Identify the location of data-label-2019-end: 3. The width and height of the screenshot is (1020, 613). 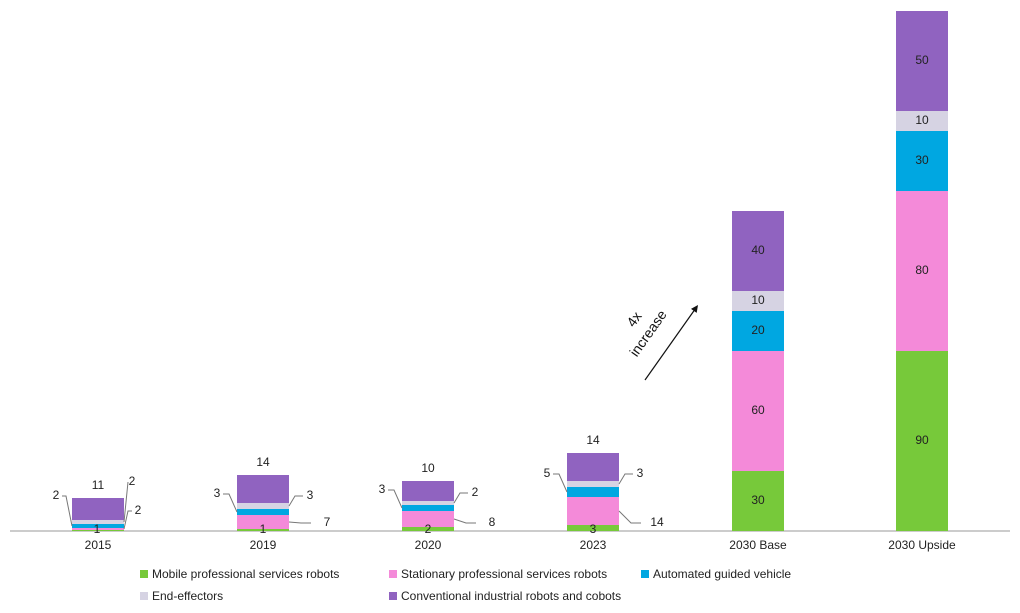
(310, 495).